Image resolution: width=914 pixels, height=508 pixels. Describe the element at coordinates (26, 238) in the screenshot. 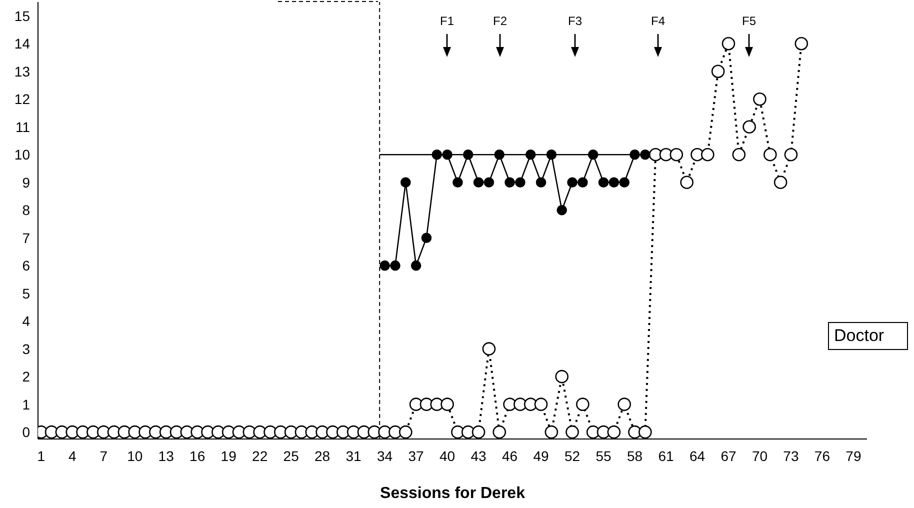

I see `y-tick-label: 7` at that location.